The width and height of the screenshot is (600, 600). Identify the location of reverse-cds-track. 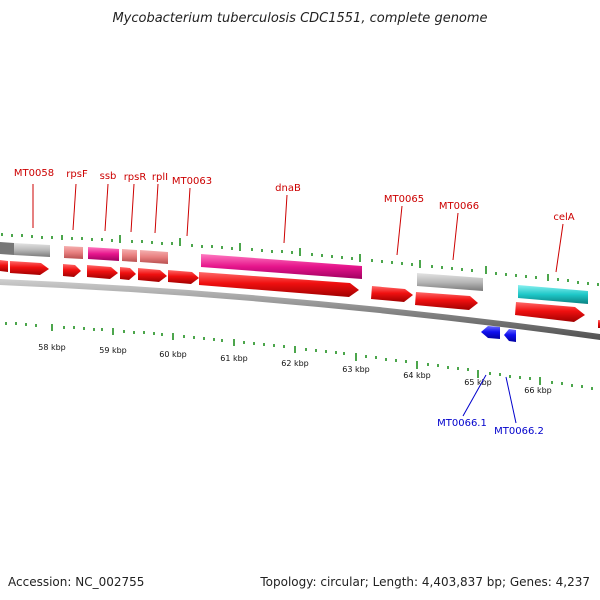
(498, 334).